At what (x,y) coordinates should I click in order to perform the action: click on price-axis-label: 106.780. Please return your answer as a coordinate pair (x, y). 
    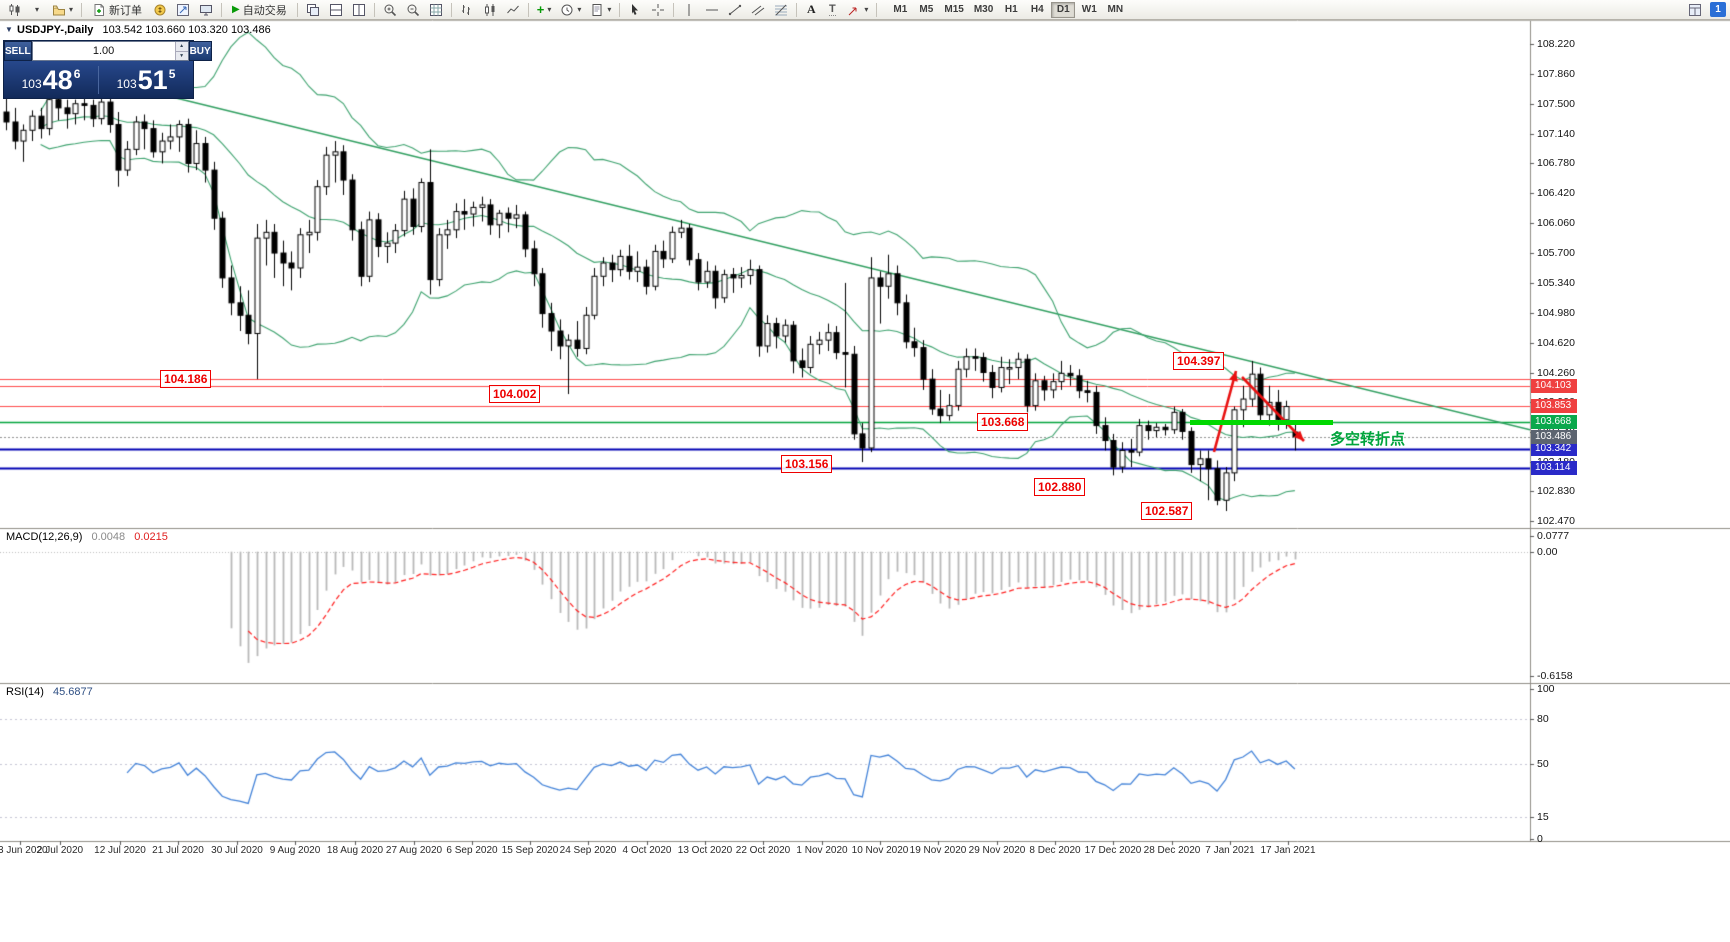
    Looking at the image, I should click on (1556, 163).